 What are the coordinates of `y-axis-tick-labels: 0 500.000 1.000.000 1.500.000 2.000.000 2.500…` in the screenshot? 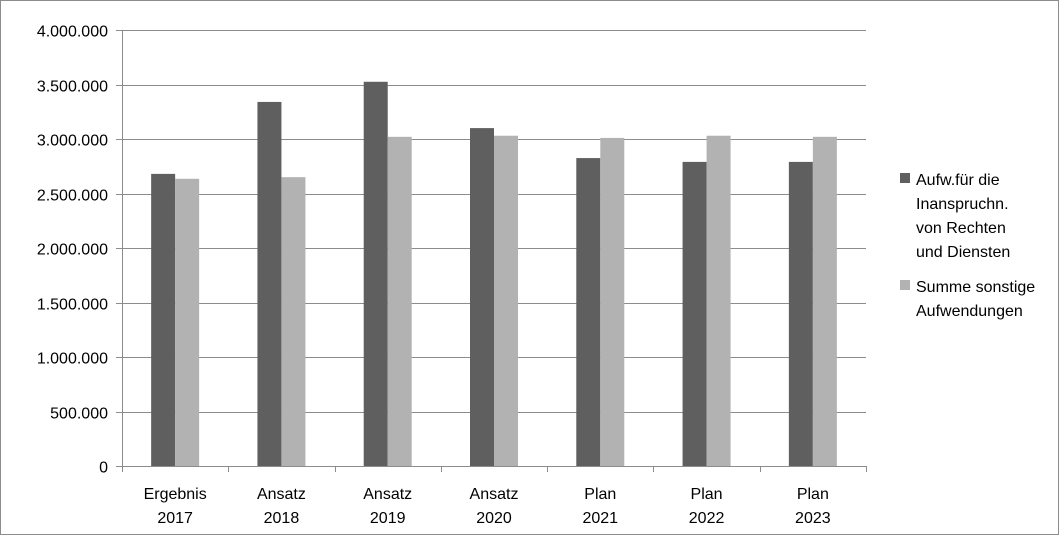 It's located at (72, 250).